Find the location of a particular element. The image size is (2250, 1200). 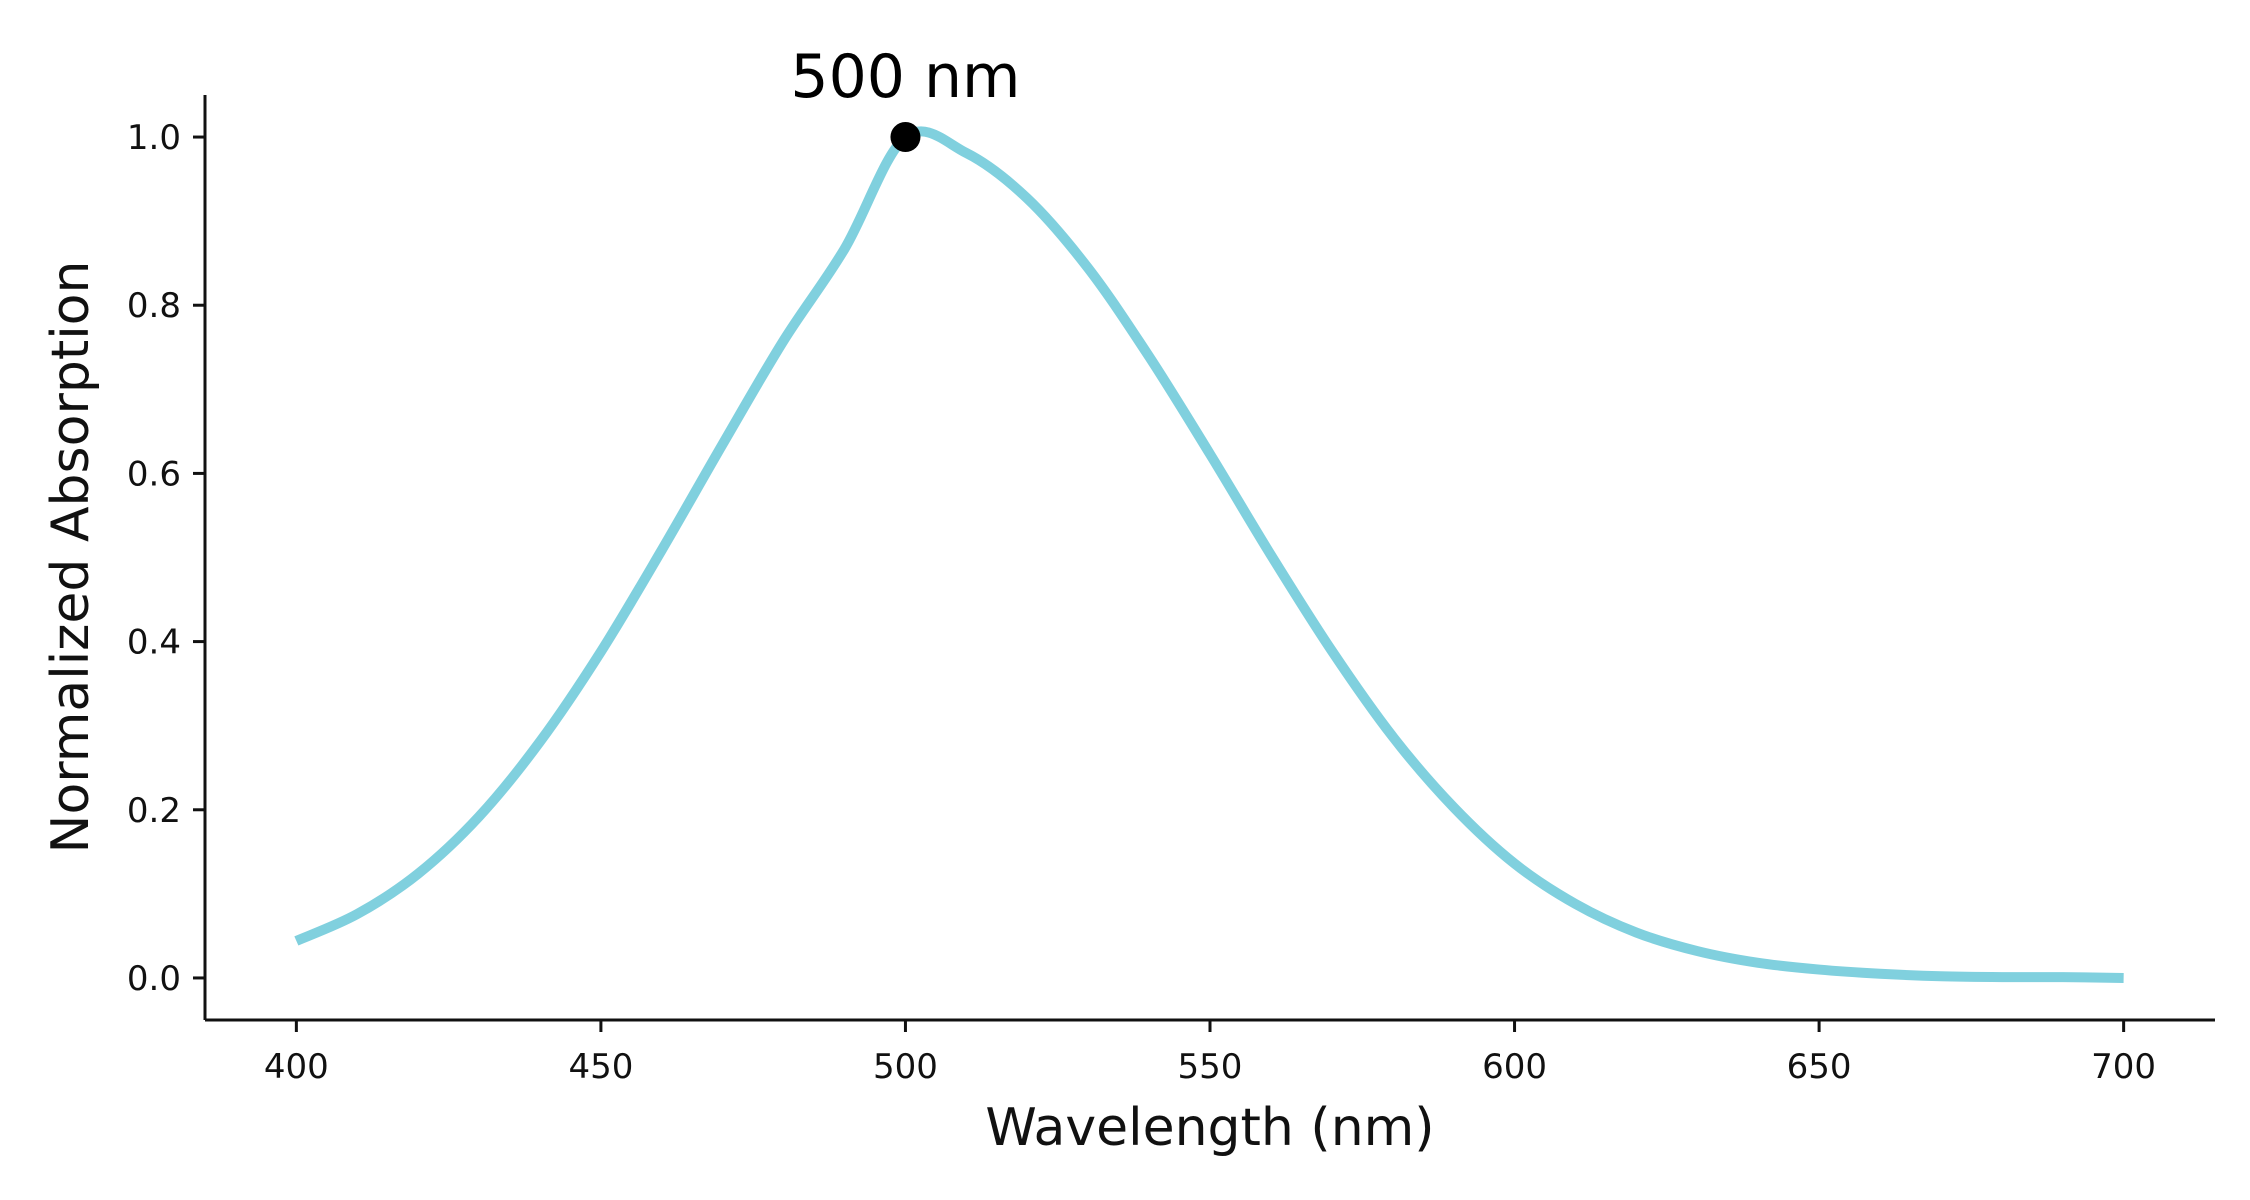

y-tick-label: 0.2 is located at coordinates (154, 811).